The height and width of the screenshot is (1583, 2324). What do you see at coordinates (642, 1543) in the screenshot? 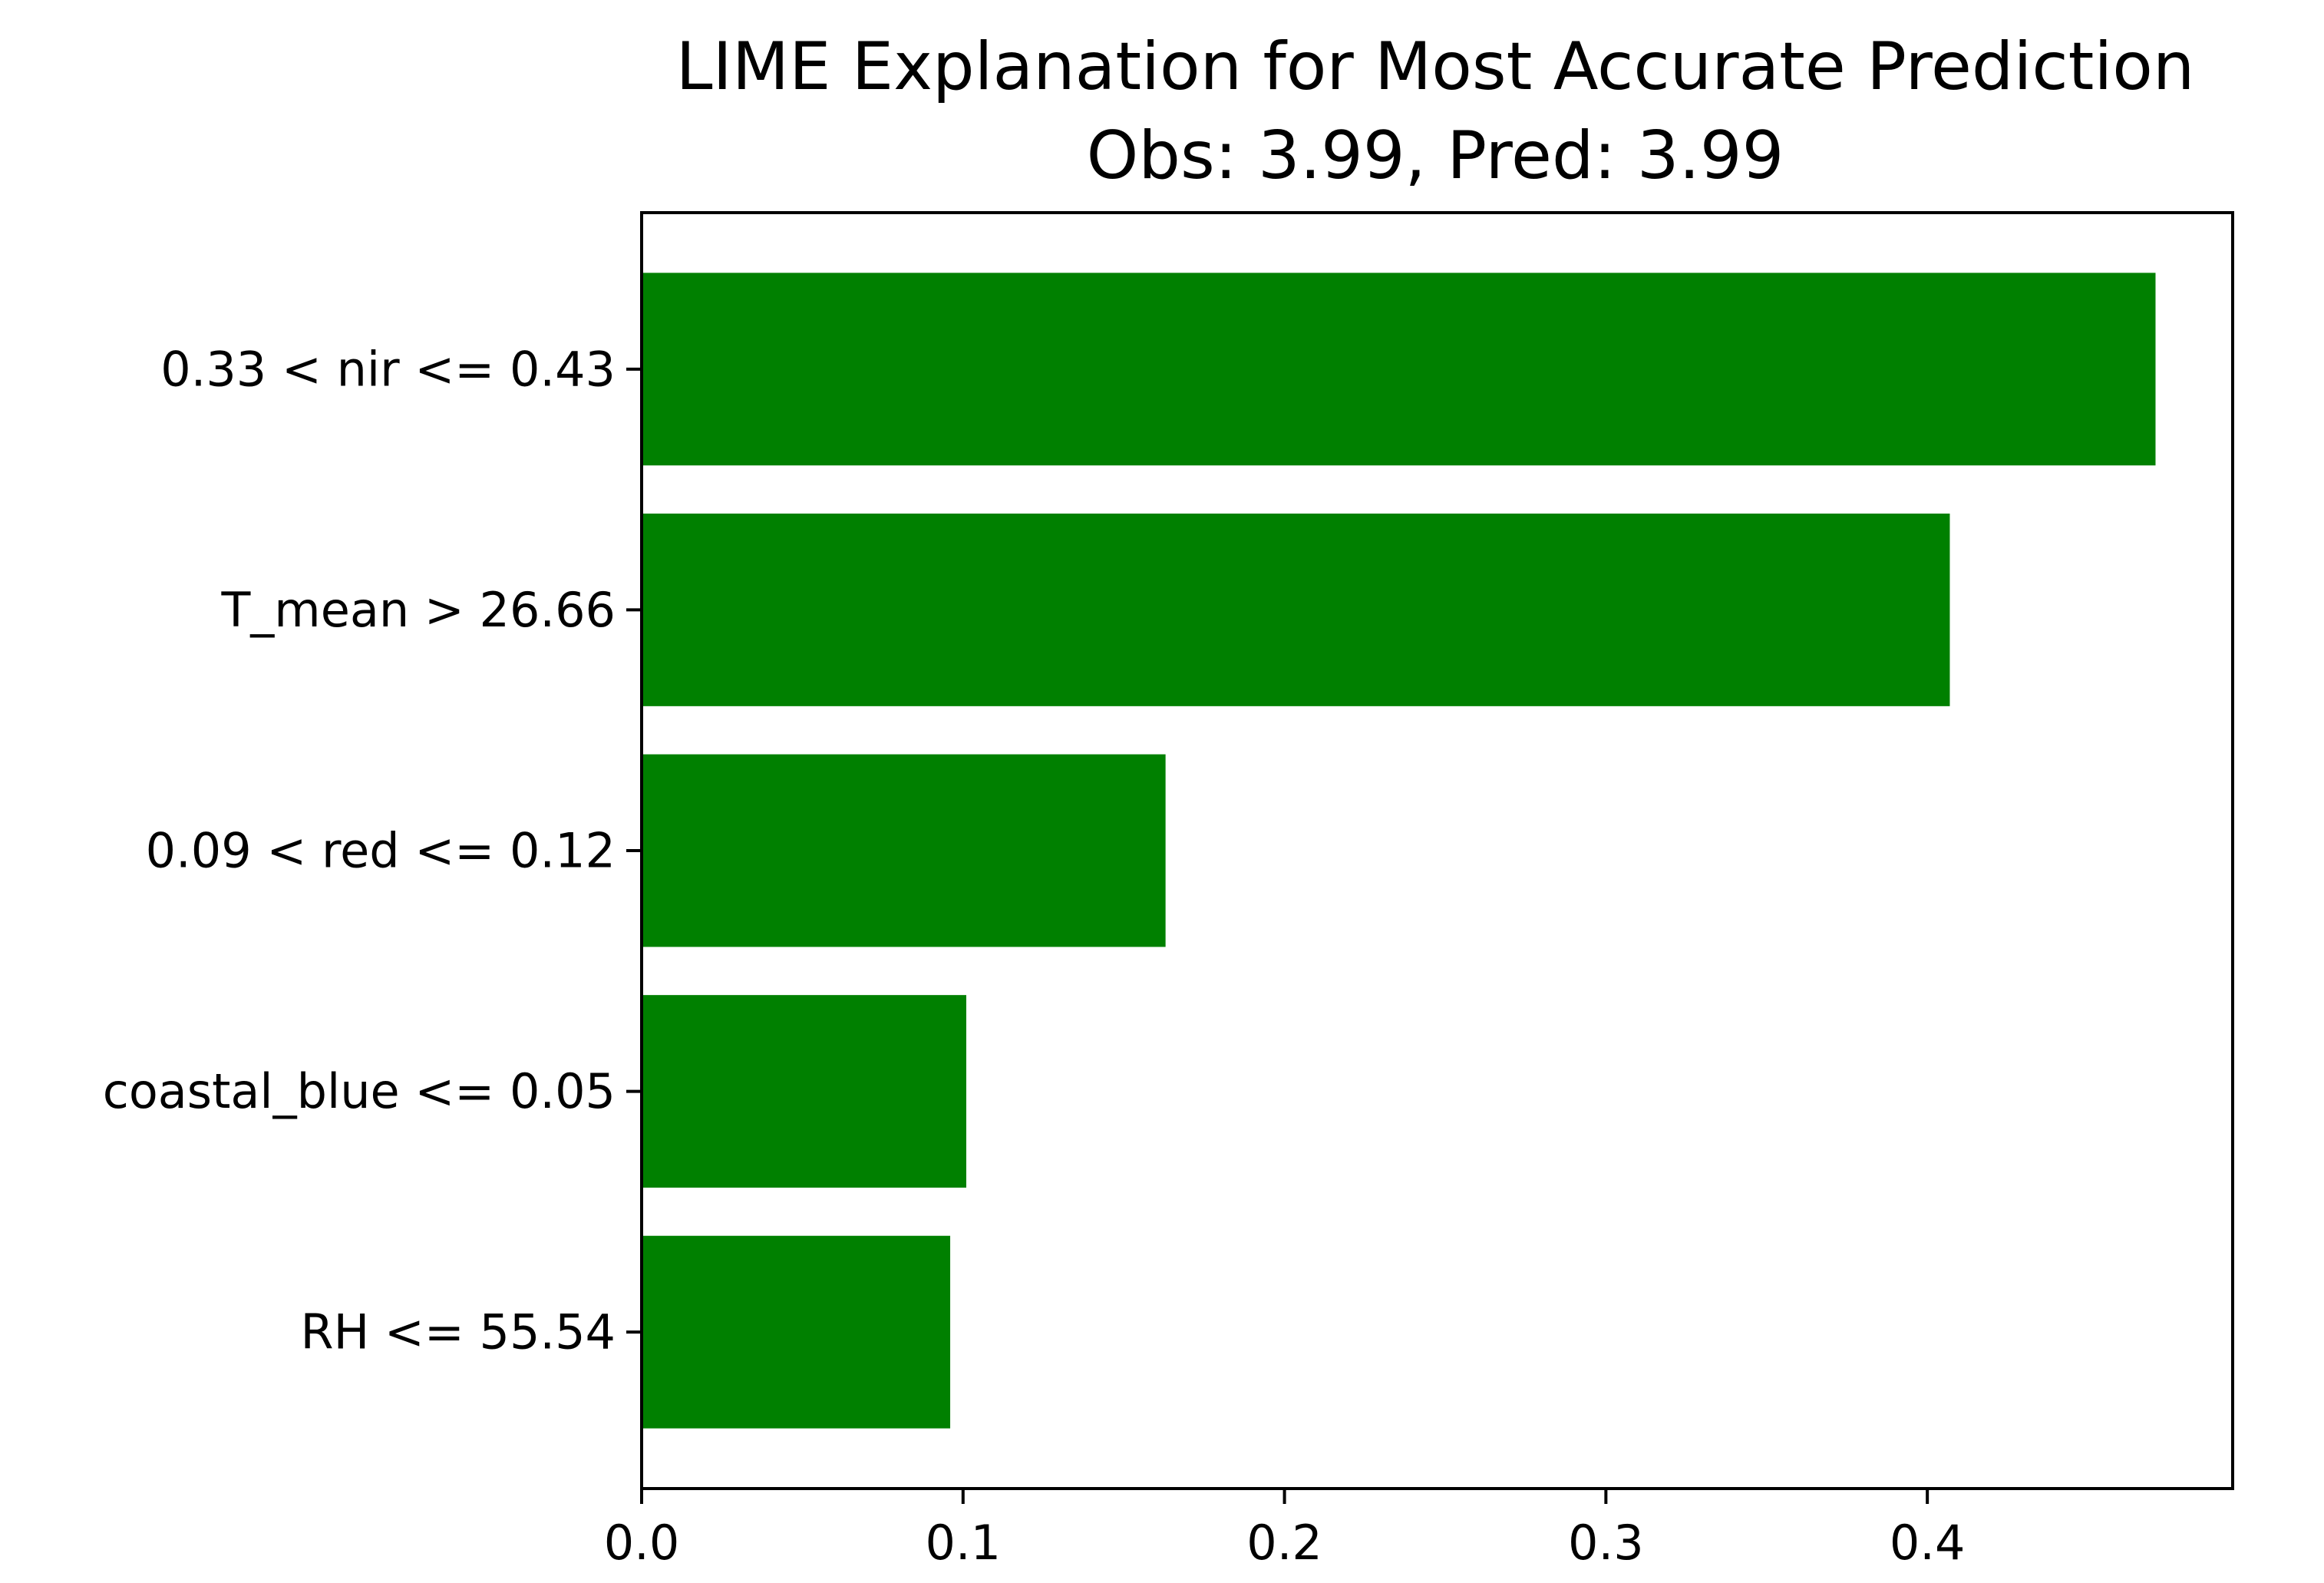
I see `x-tick-label: 0.0` at bounding box center [642, 1543].